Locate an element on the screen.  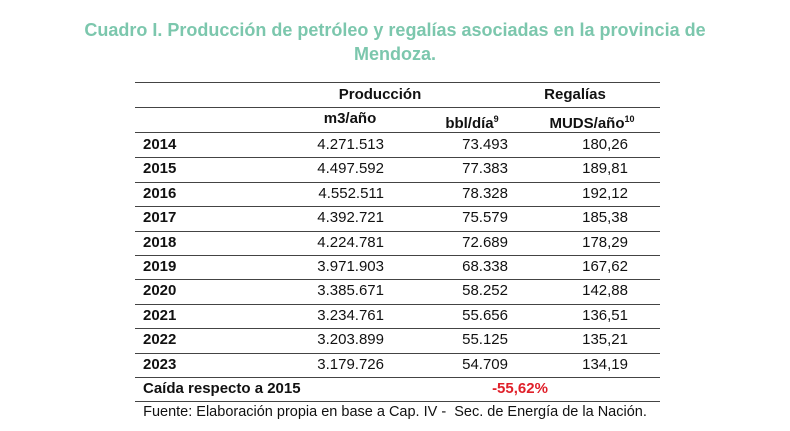
cell: 4.497.592 is located at coordinates (350, 169).